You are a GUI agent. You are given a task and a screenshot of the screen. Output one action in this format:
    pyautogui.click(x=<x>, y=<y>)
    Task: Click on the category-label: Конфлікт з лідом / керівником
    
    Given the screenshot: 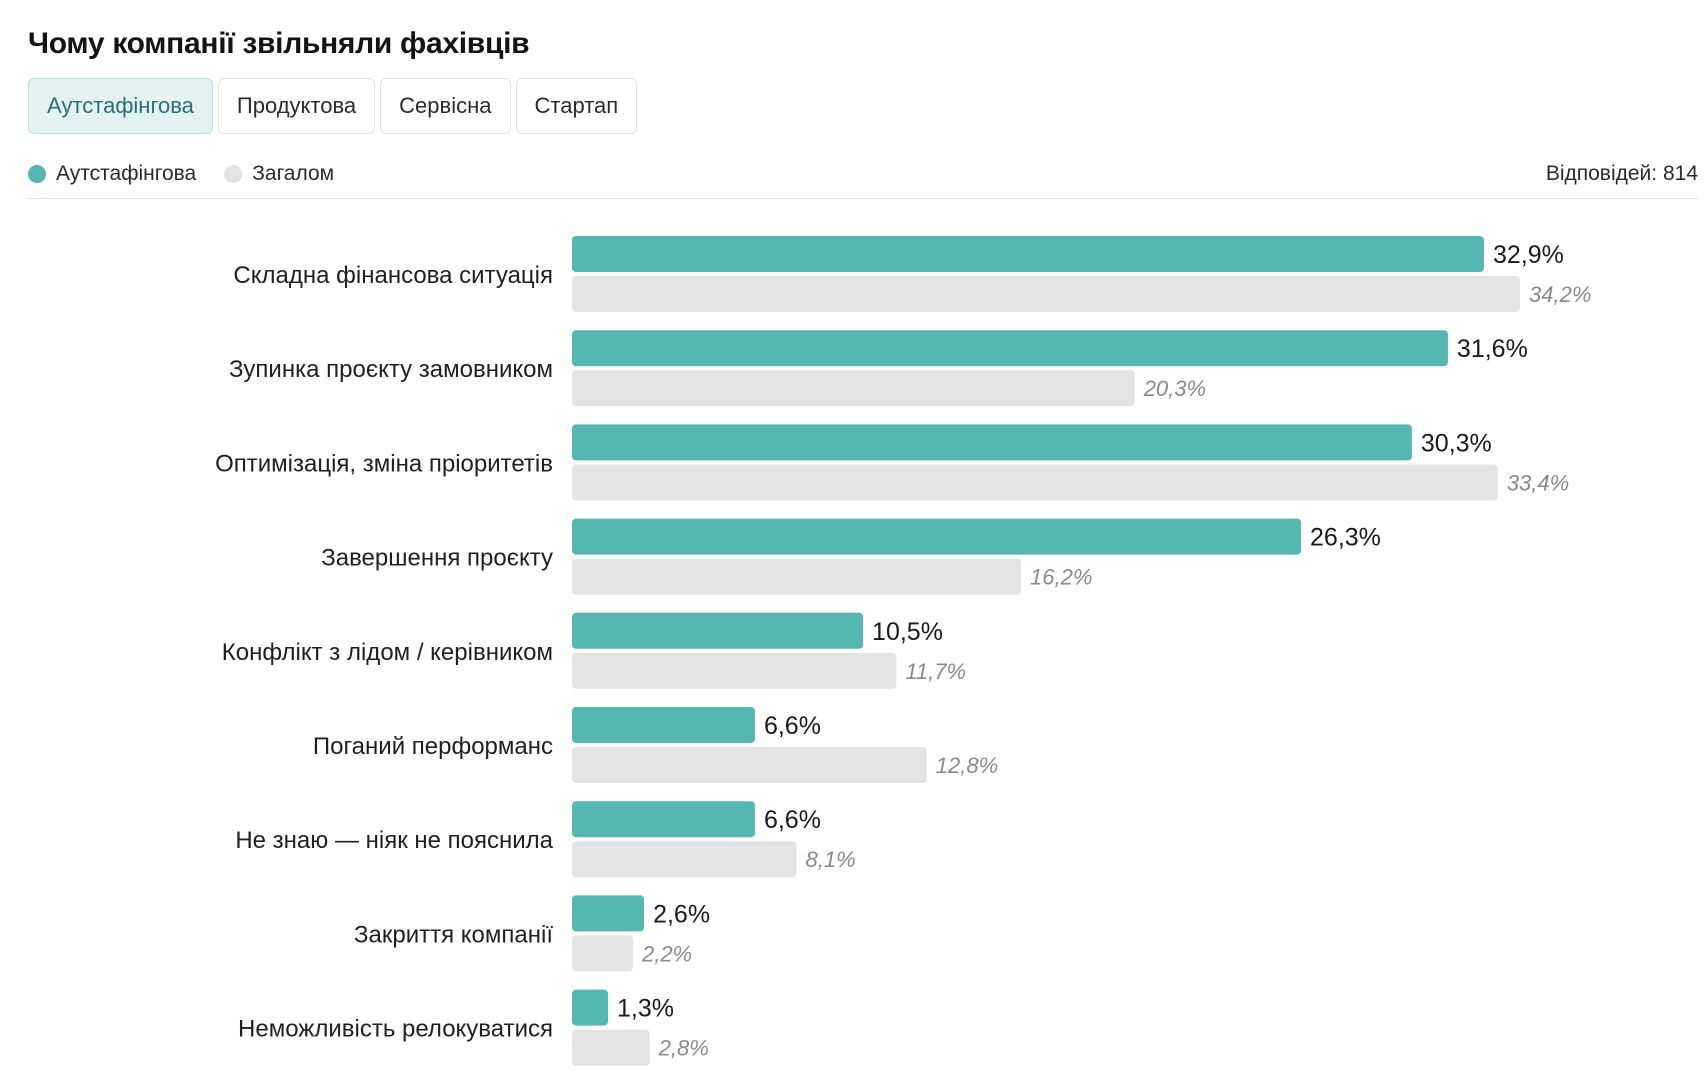 What is the action you would take?
    pyautogui.click(x=387, y=652)
    